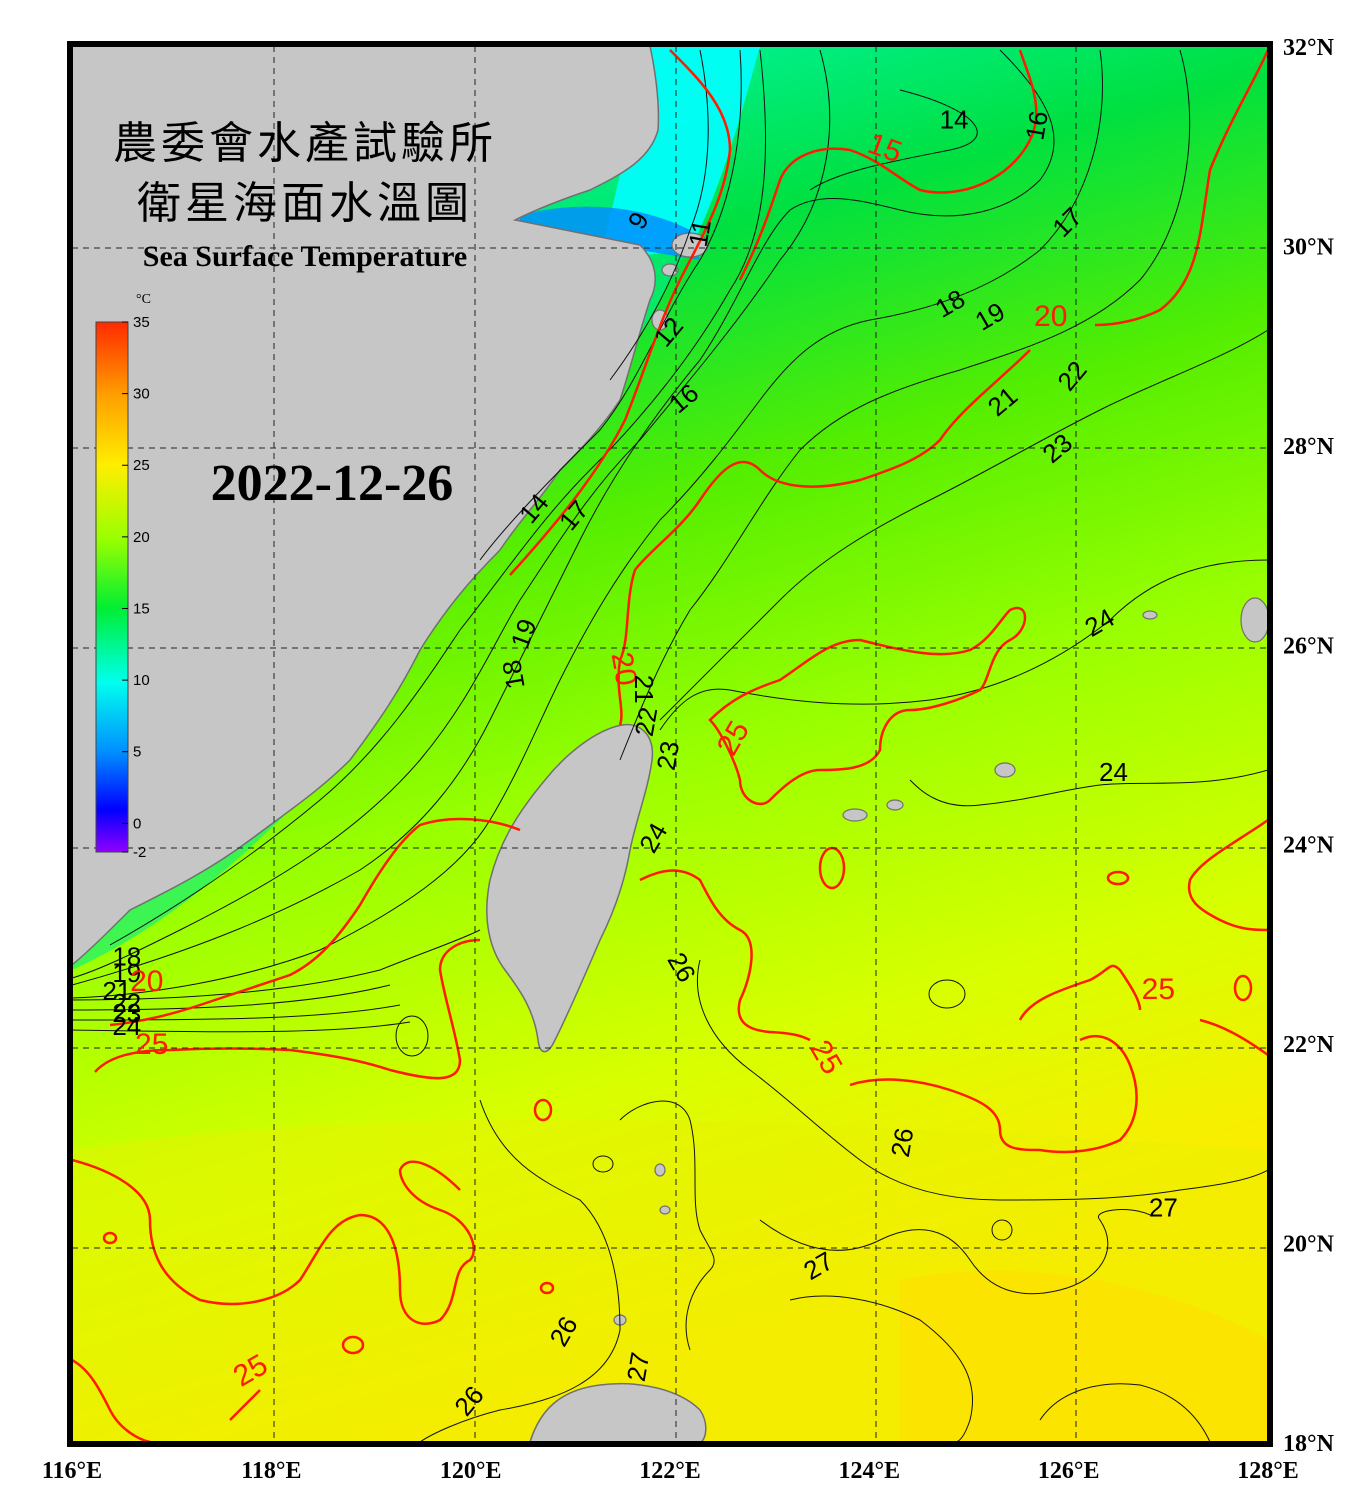 The image size is (1350, 1500). Describe the element at coordinates (618, 1412) in the screenshot. I see `land-luzon` at that location.